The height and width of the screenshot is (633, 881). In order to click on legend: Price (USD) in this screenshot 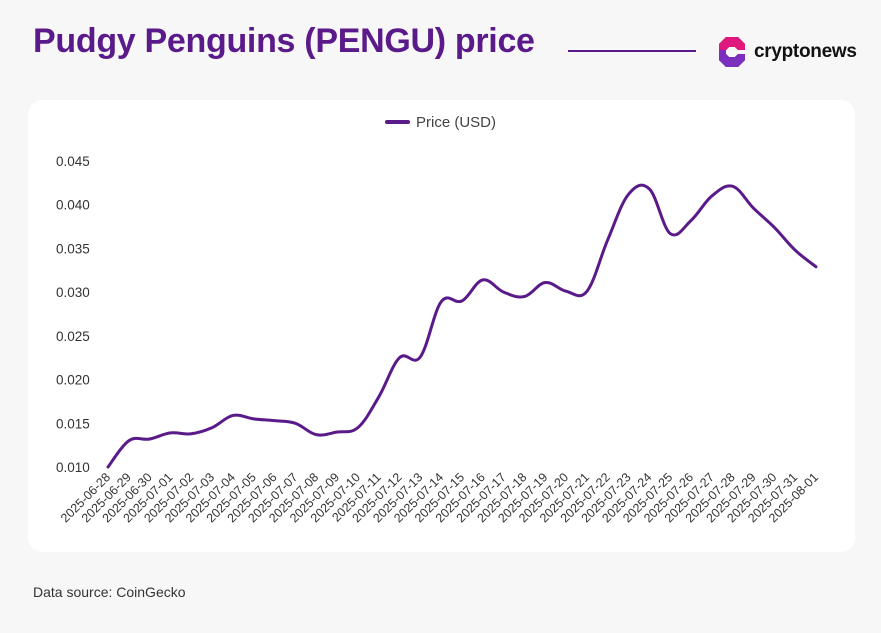, I will do `click(440, 122)`.